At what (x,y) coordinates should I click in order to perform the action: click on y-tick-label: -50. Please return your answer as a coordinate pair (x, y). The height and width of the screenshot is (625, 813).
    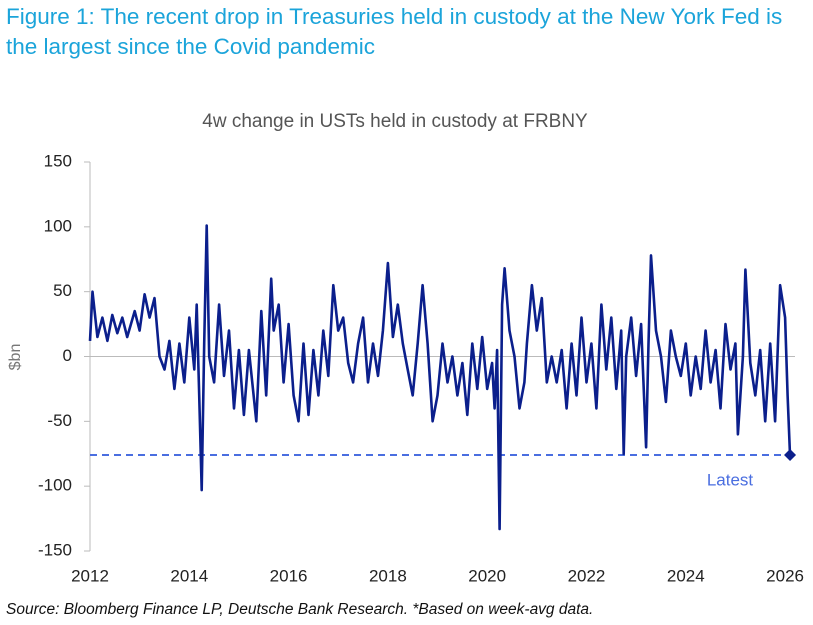
    Looking at the image, I should click on (59, 420).